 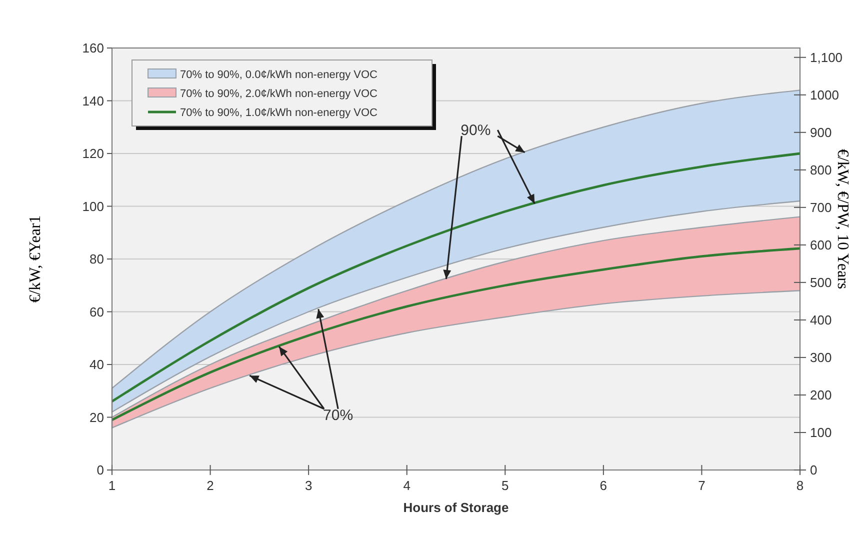 What do you see at coordinates (308, 485) in the screenshot?
I see `x-tick-label: 3` at bounding box center [308, 485].